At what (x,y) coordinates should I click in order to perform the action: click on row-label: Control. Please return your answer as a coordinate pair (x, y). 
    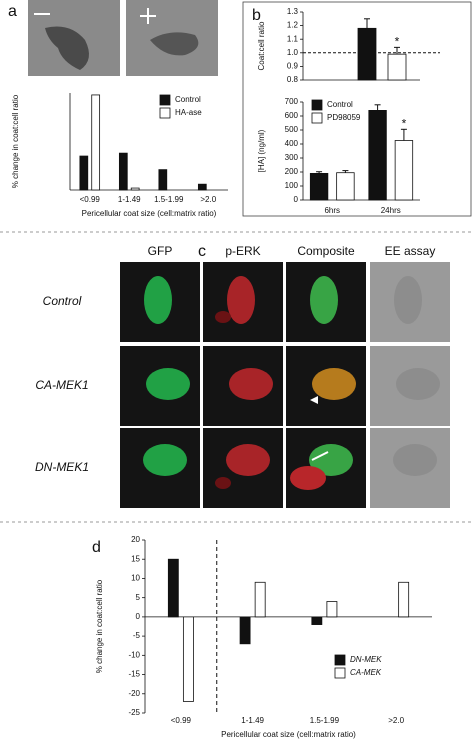
    Looking at the image, I should click on (62, 301).